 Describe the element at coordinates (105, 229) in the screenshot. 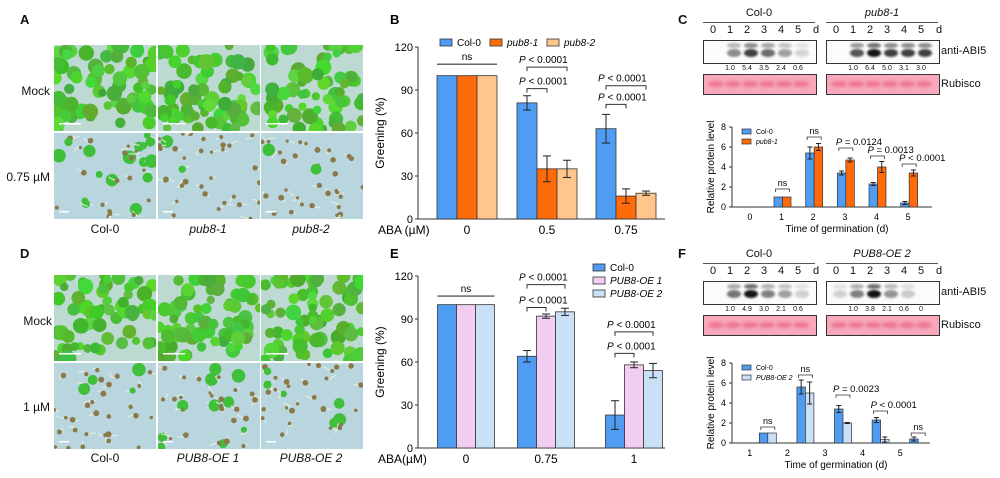

I see `col-label-col0: Col-0` at that location.